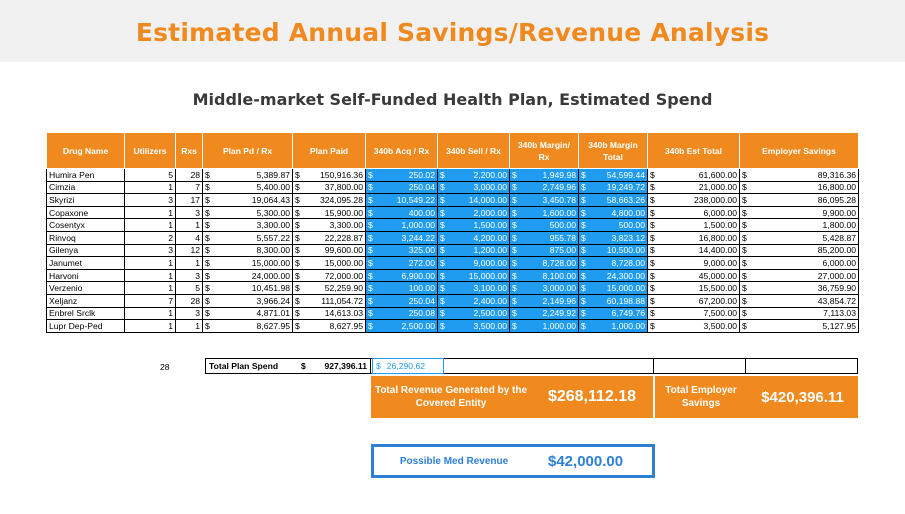  What do you see at coordinates (544, 275) in the screenshot?
I see `cell-margin-rx: $8,100.00` at bounding box center [544, 275].